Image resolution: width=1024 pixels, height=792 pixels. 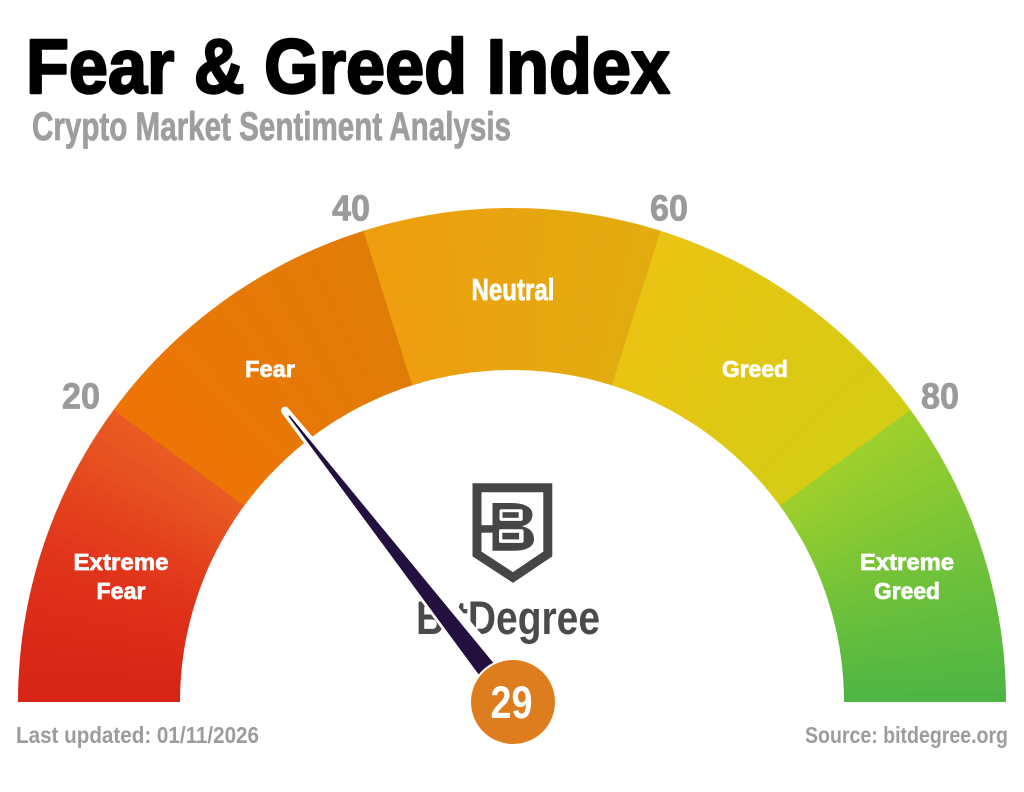 I want to click on svg-text:Crypto Market Sentiment Analys: Crypto Market Sentiment Analysis, so click(x=271, y=127).